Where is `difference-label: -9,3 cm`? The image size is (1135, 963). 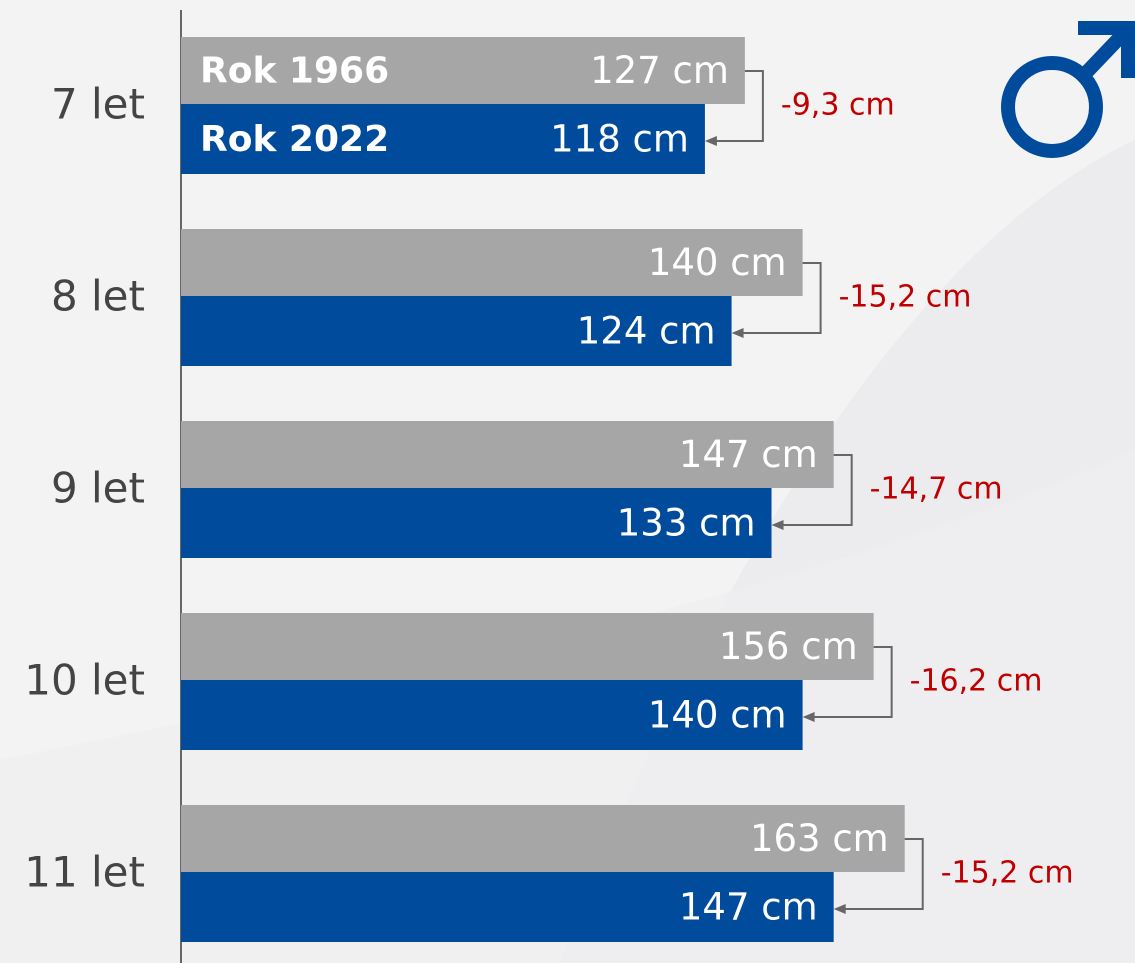 difference-label: -9,3 cm is located at coordinates (838, 105).